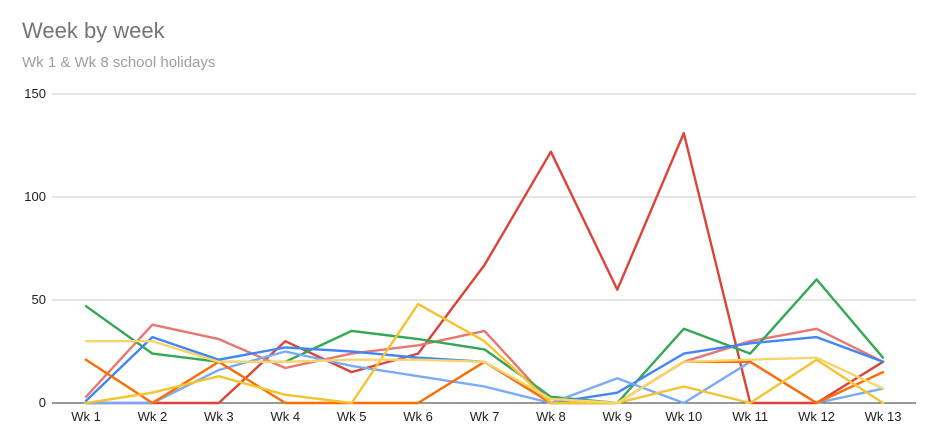 This screenshot has width=940, height=447. I want to click on x-tick-label: Wk 7, so click(485, 416).